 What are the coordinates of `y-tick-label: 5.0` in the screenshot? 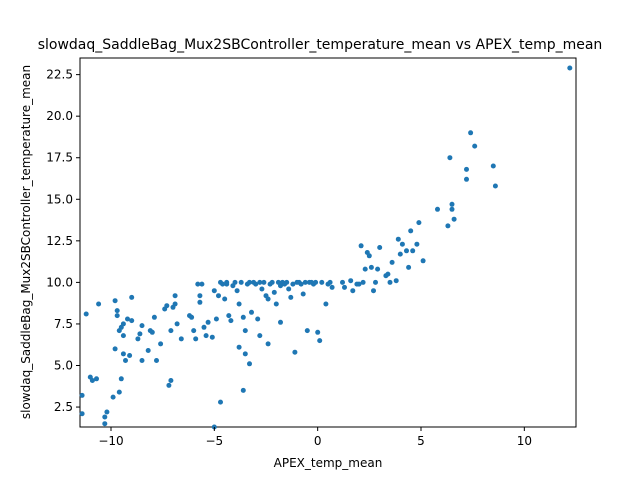 It's located at (63, 366).